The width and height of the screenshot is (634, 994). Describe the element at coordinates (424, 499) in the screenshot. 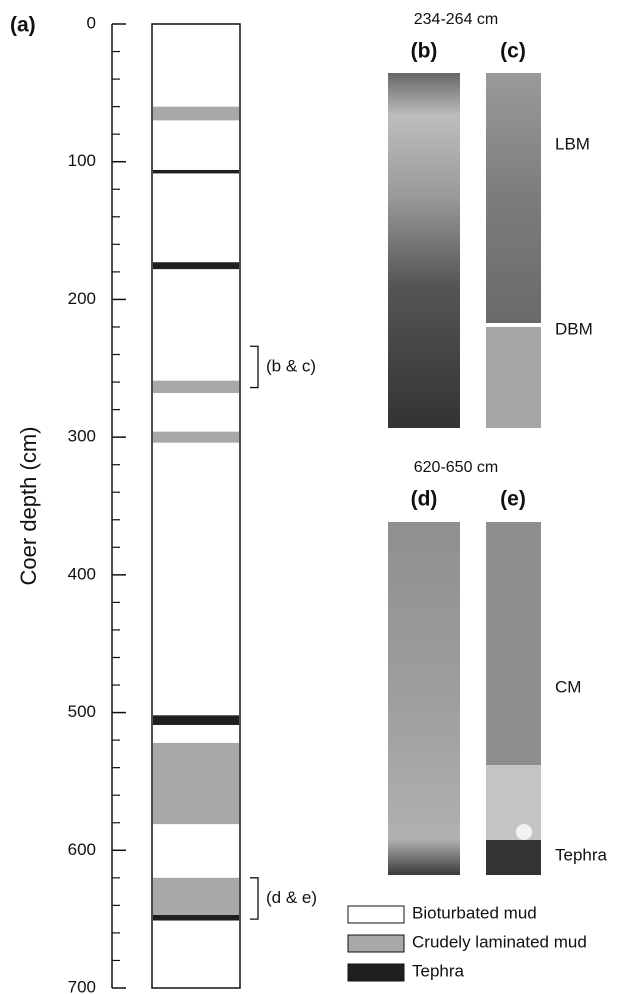

I see `photo-label: (d)` at that location.